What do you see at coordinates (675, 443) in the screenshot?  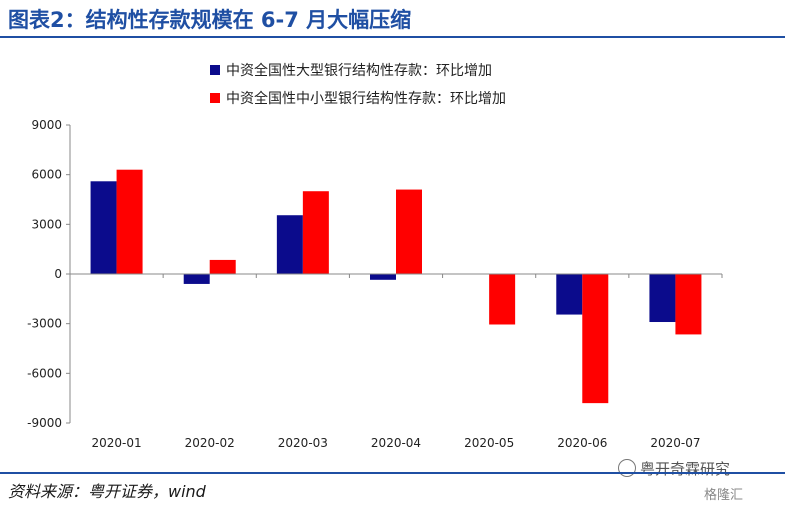 I see `x-tick-label: 2020-07` at bounding box center [675, 443].